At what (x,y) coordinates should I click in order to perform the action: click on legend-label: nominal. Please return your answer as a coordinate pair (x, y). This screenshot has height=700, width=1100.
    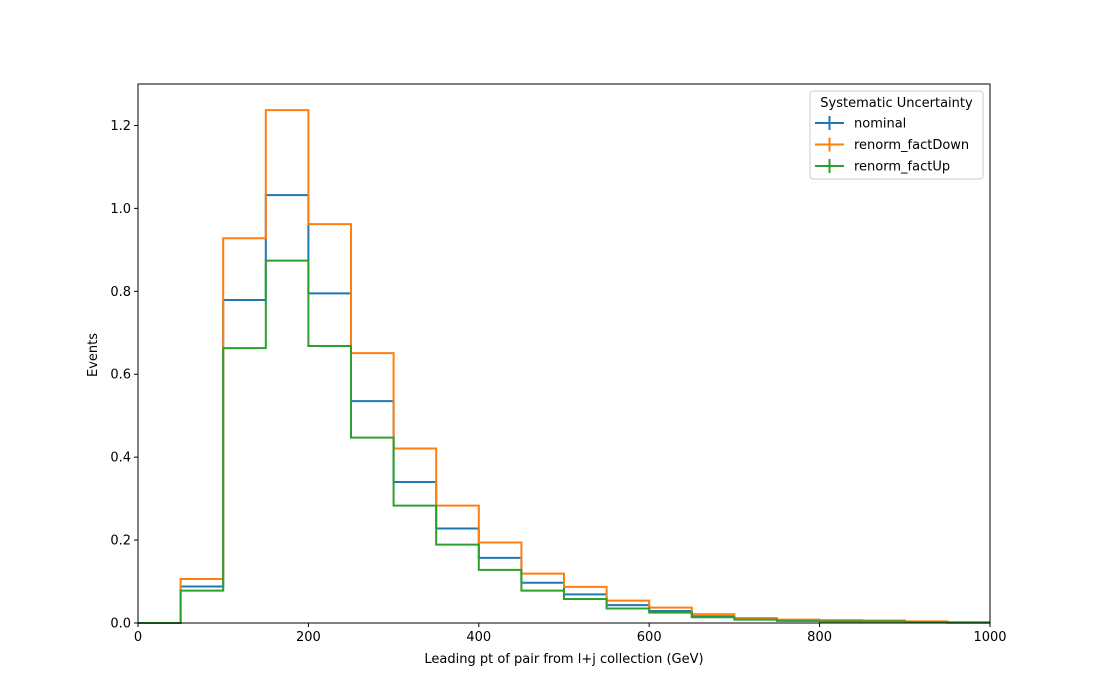
    Looking at the image, I should click on (880, 124).